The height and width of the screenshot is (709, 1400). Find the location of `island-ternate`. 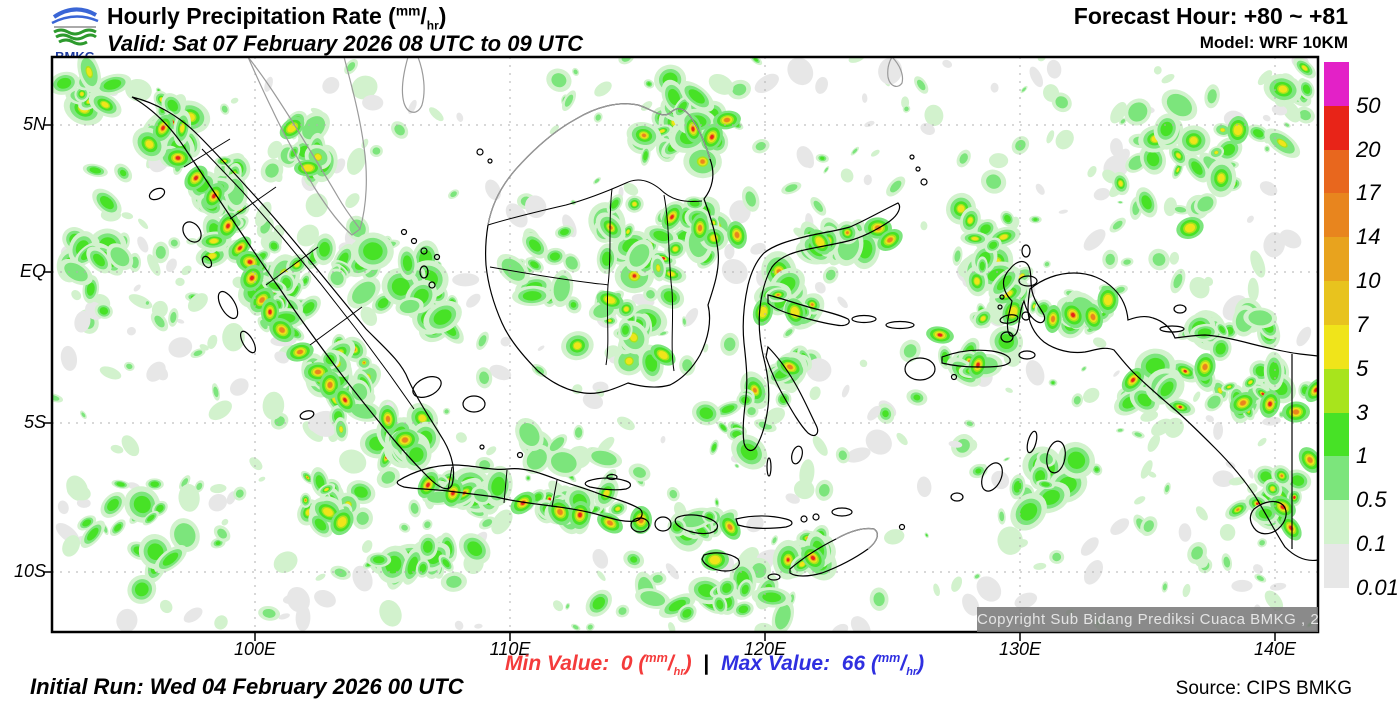

island-ternate is located at coordinates (1002, 297).